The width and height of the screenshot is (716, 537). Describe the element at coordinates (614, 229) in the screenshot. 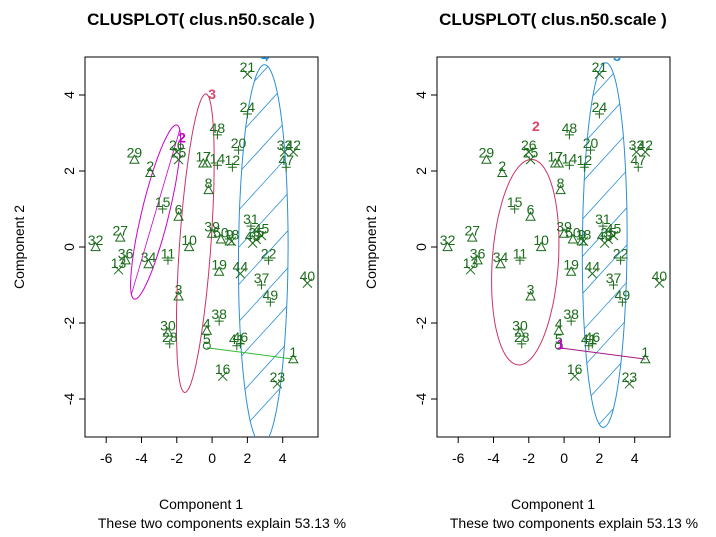

I see `point-label: 45` at that location.